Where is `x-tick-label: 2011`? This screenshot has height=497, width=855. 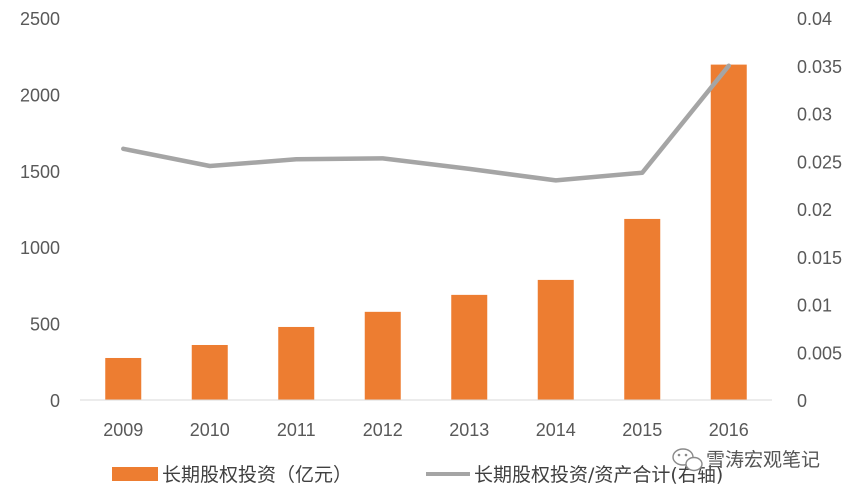 x-tick-label: 2011 is located at coordinates (296, 430).